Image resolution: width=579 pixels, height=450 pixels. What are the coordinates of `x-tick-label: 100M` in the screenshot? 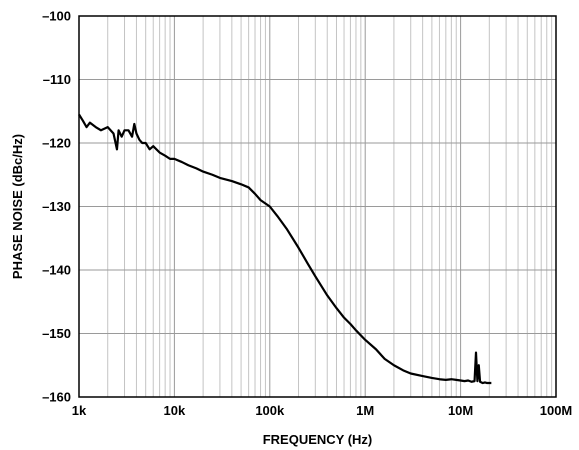 It's located at (556, 410).